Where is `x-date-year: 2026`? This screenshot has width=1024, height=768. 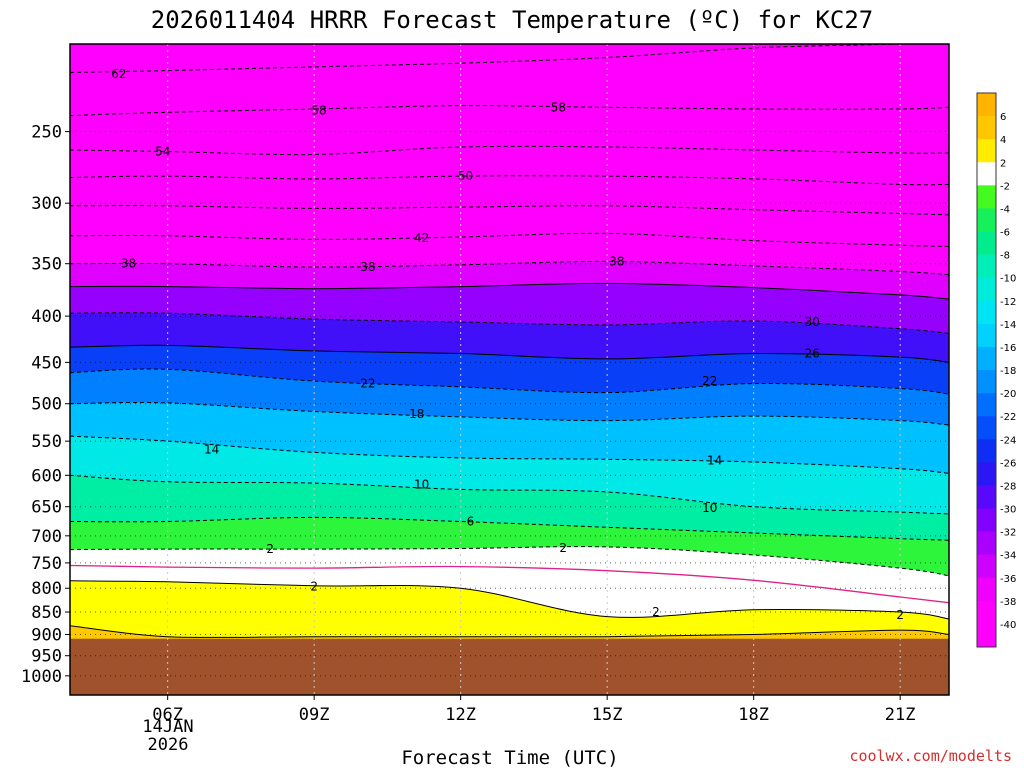
x-date-year: 2026 is located at coordinates (168, 745).